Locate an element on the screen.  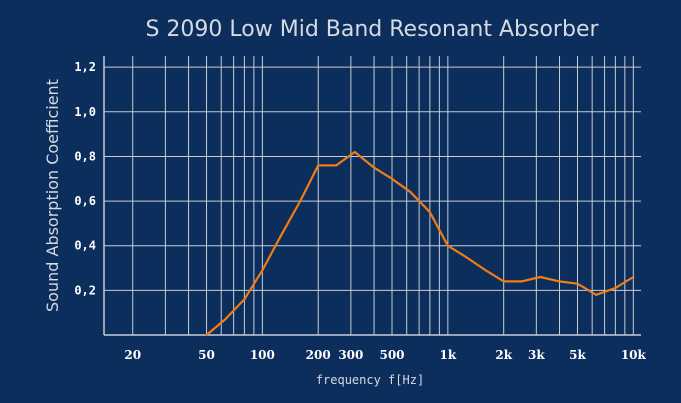
y-tick-label: 0,6 is located at coordinates (85, 201).